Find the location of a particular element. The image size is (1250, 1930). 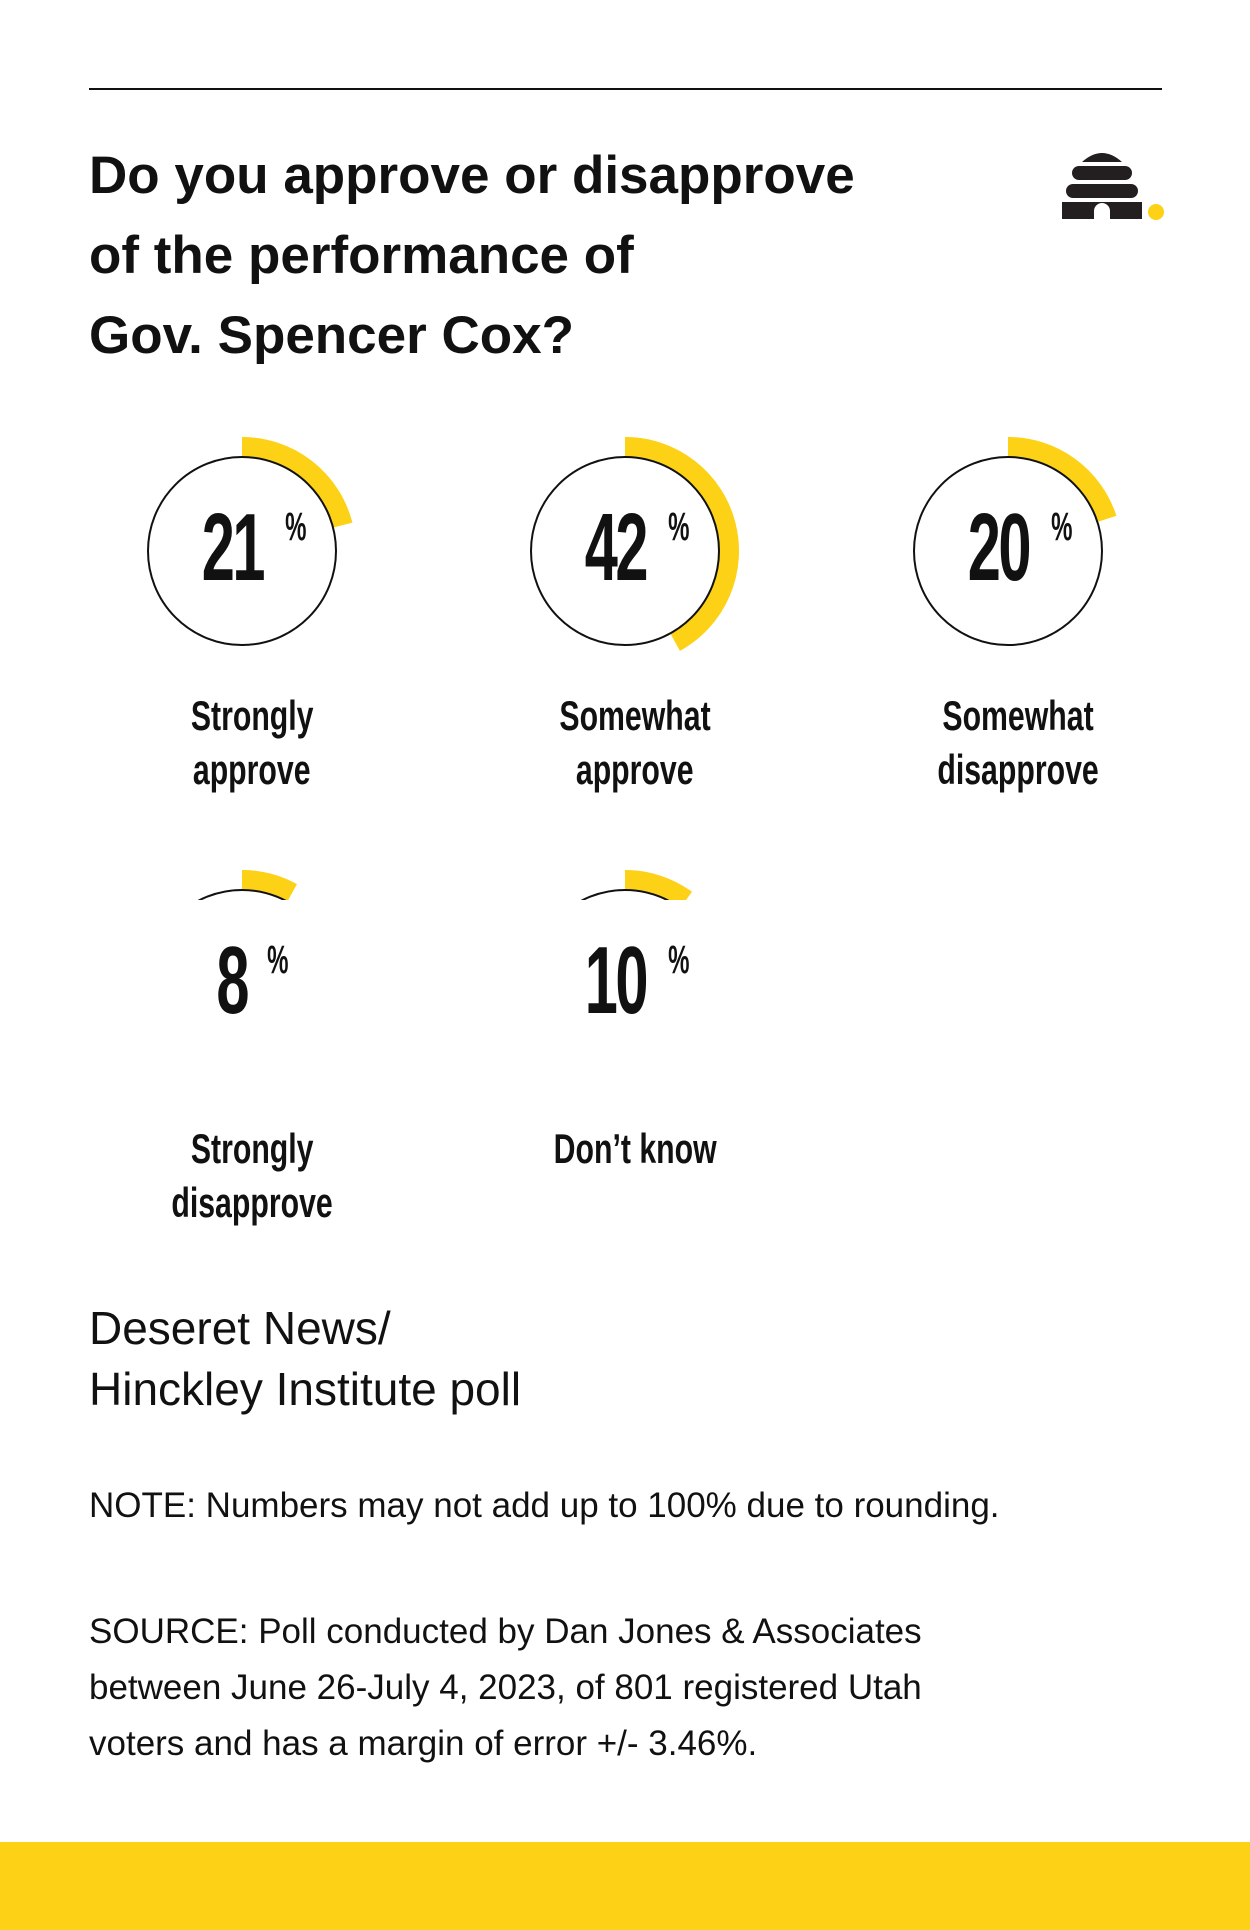

percent-value: 42% is located at coordinates (615, 548).